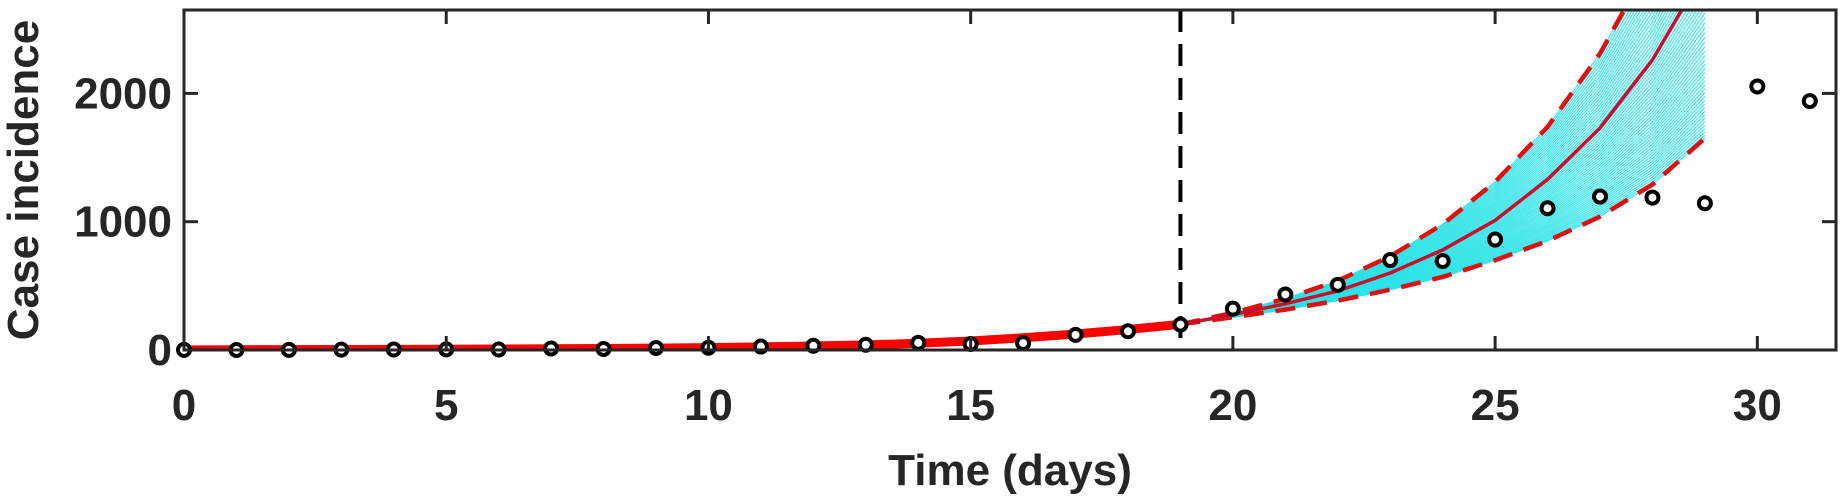 The image size is (1842, 500). What do you see at coordinates (123, 93) in the screenshot?
I see `y-tick-label: 2000` at bounding box center [123, 93].